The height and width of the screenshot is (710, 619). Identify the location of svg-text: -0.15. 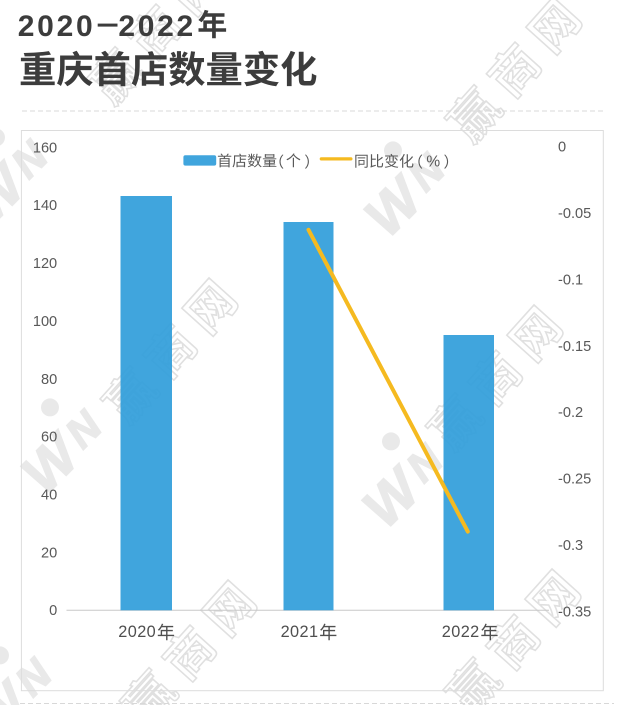
(574, 347).